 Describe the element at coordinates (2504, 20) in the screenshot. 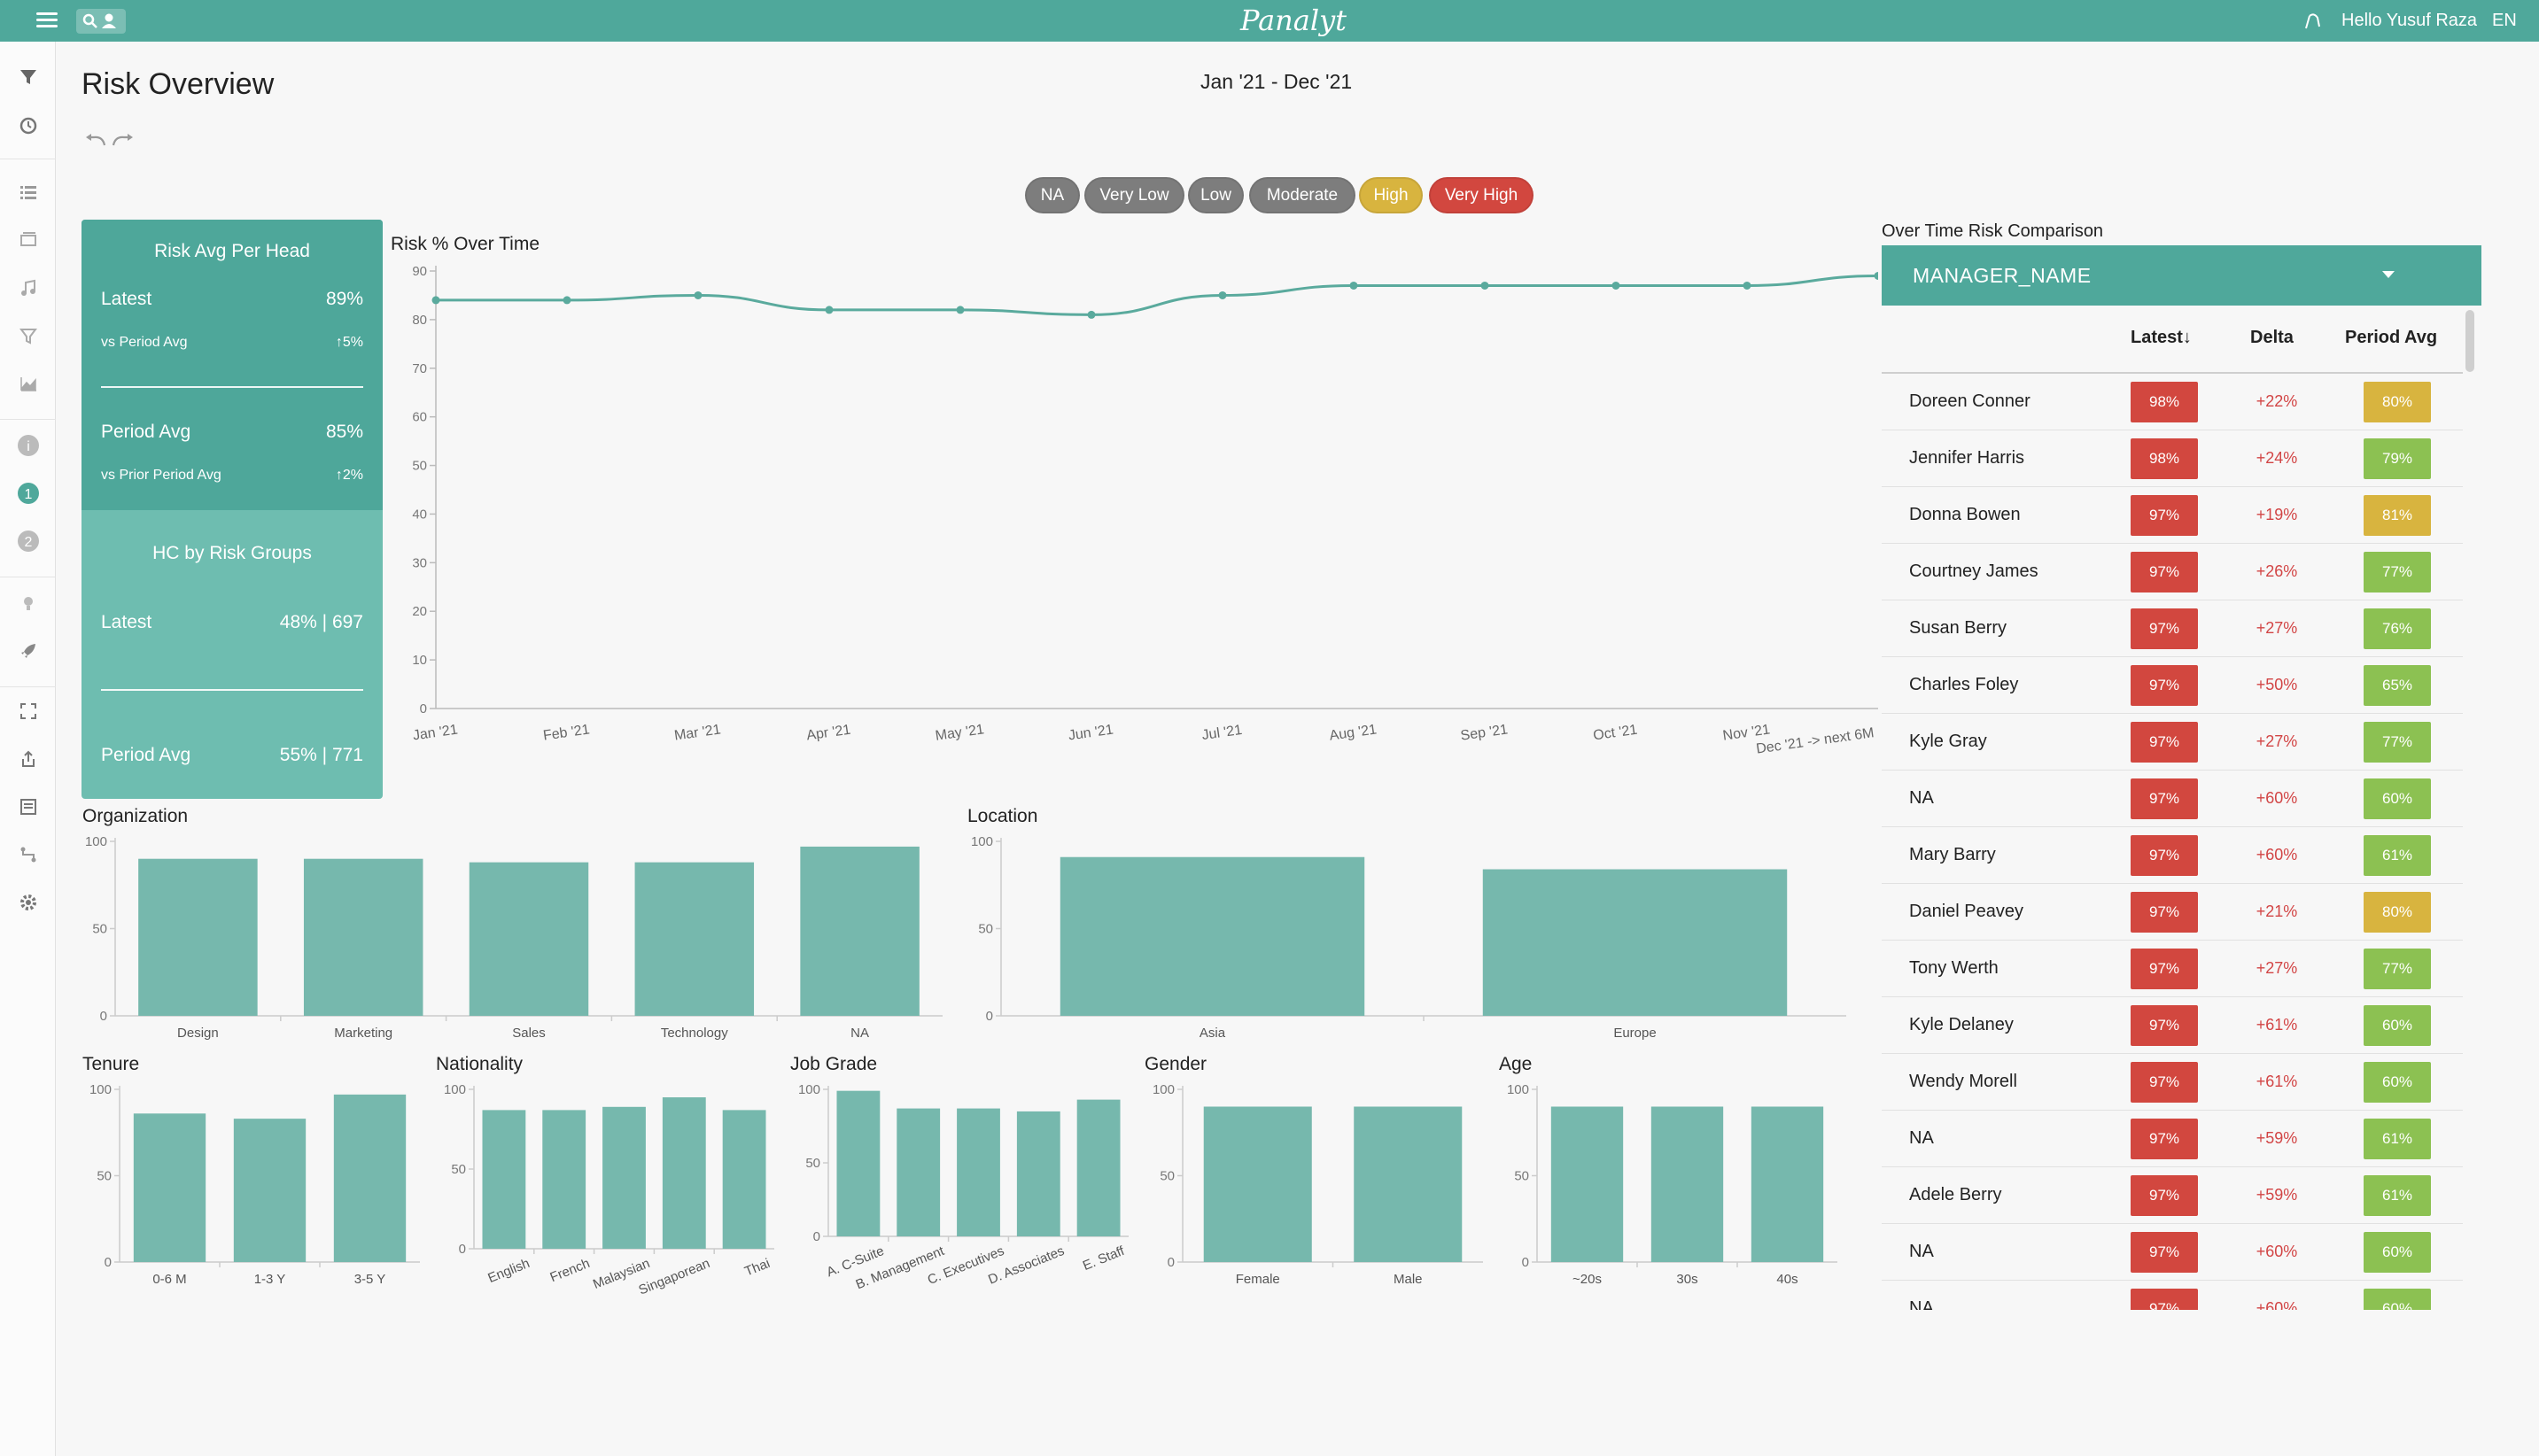

I see `language-switch: EN` at that location.